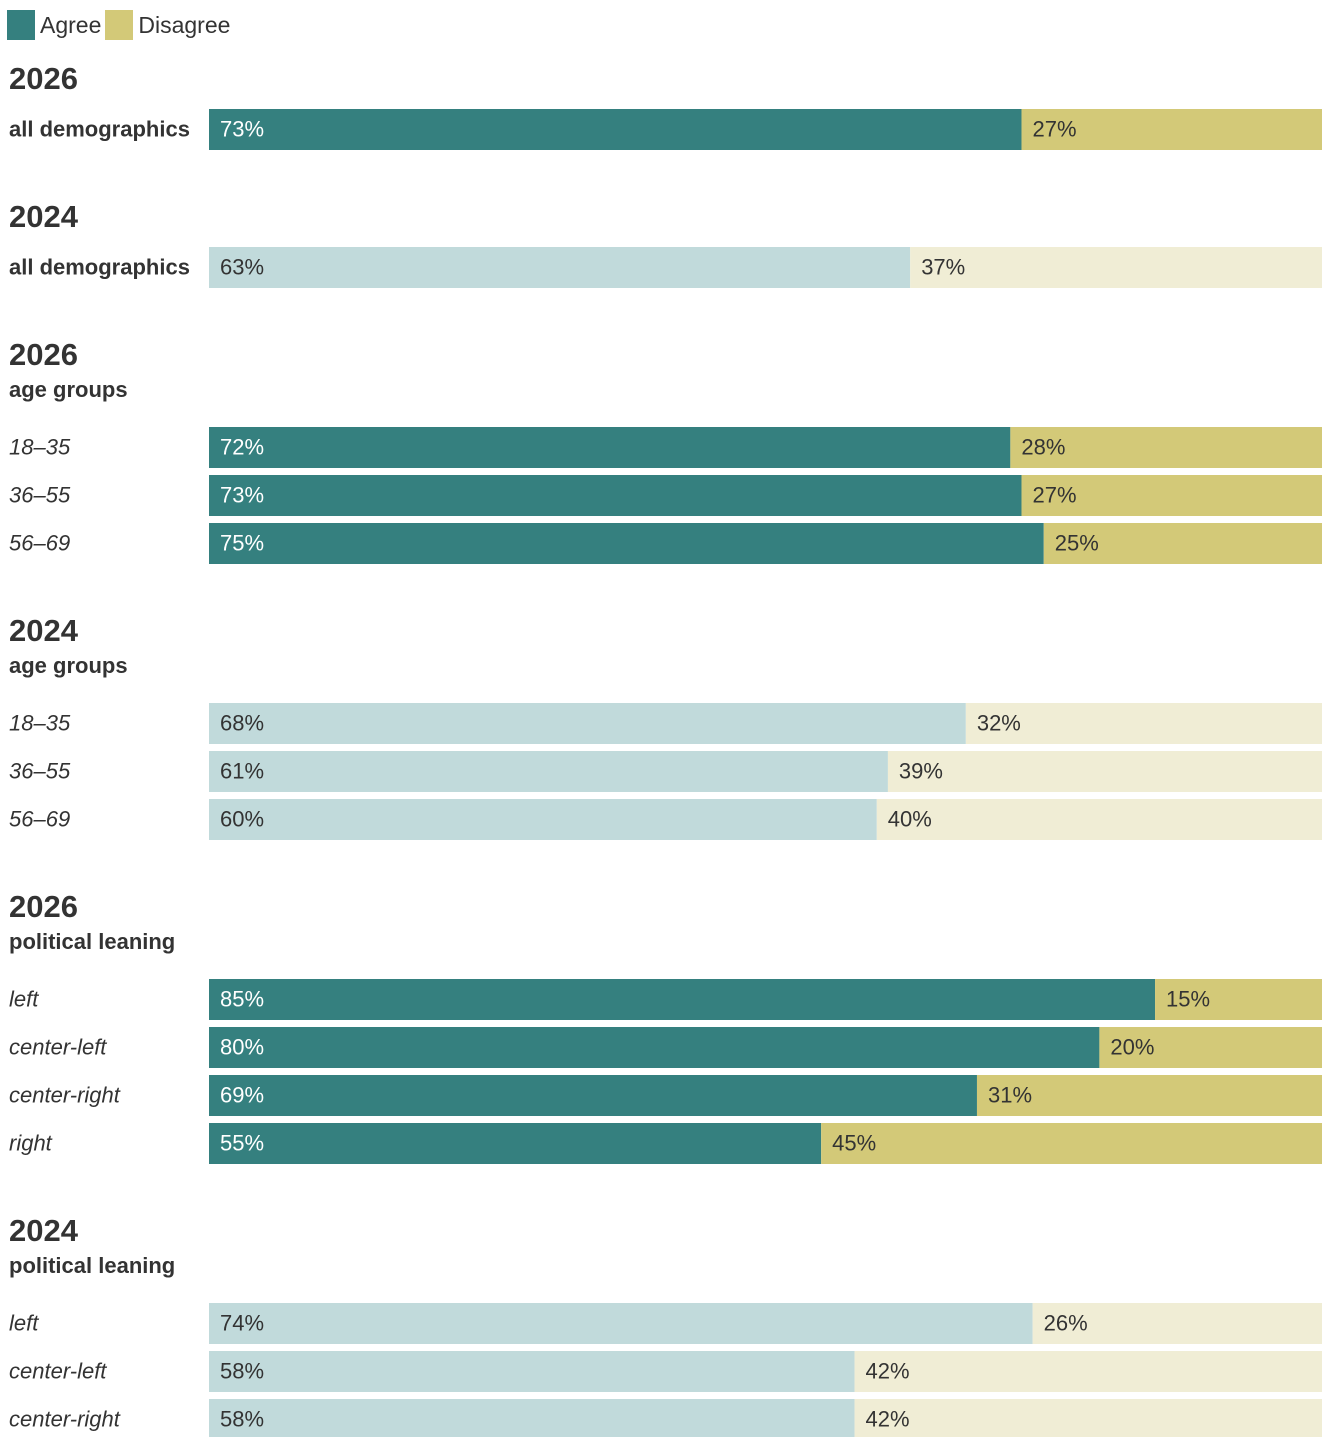  Describe the element at coordinates (242, 1046) in the screenshot. I see `bar-label-agree: 80%` at that location.